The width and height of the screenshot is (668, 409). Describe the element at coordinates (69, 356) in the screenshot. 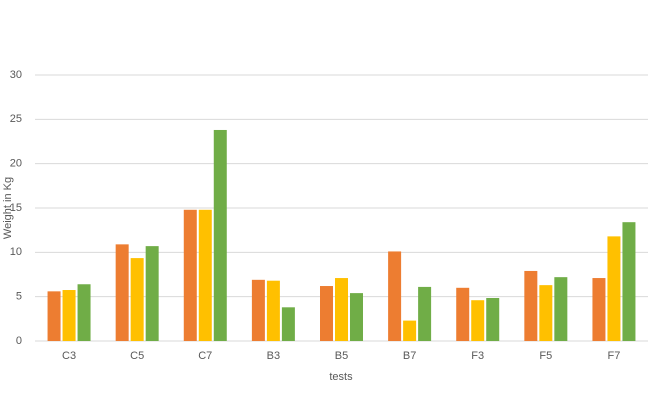

I see `x-tick-label: C3` at that location.